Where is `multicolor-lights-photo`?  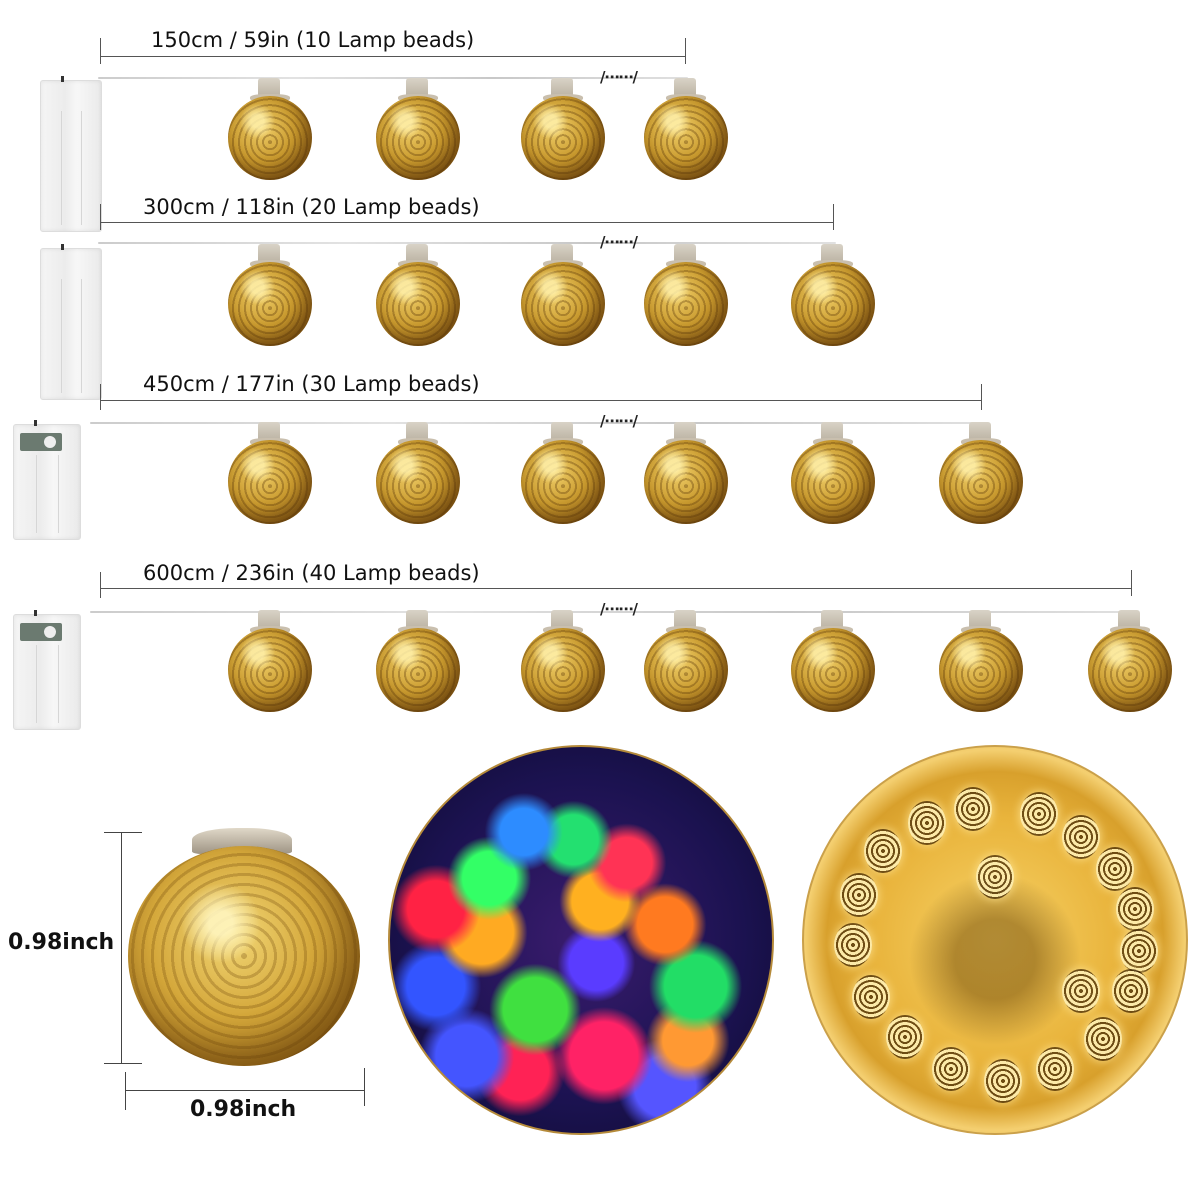 multicolor-lights-photo is located at coordinates (581, 940).